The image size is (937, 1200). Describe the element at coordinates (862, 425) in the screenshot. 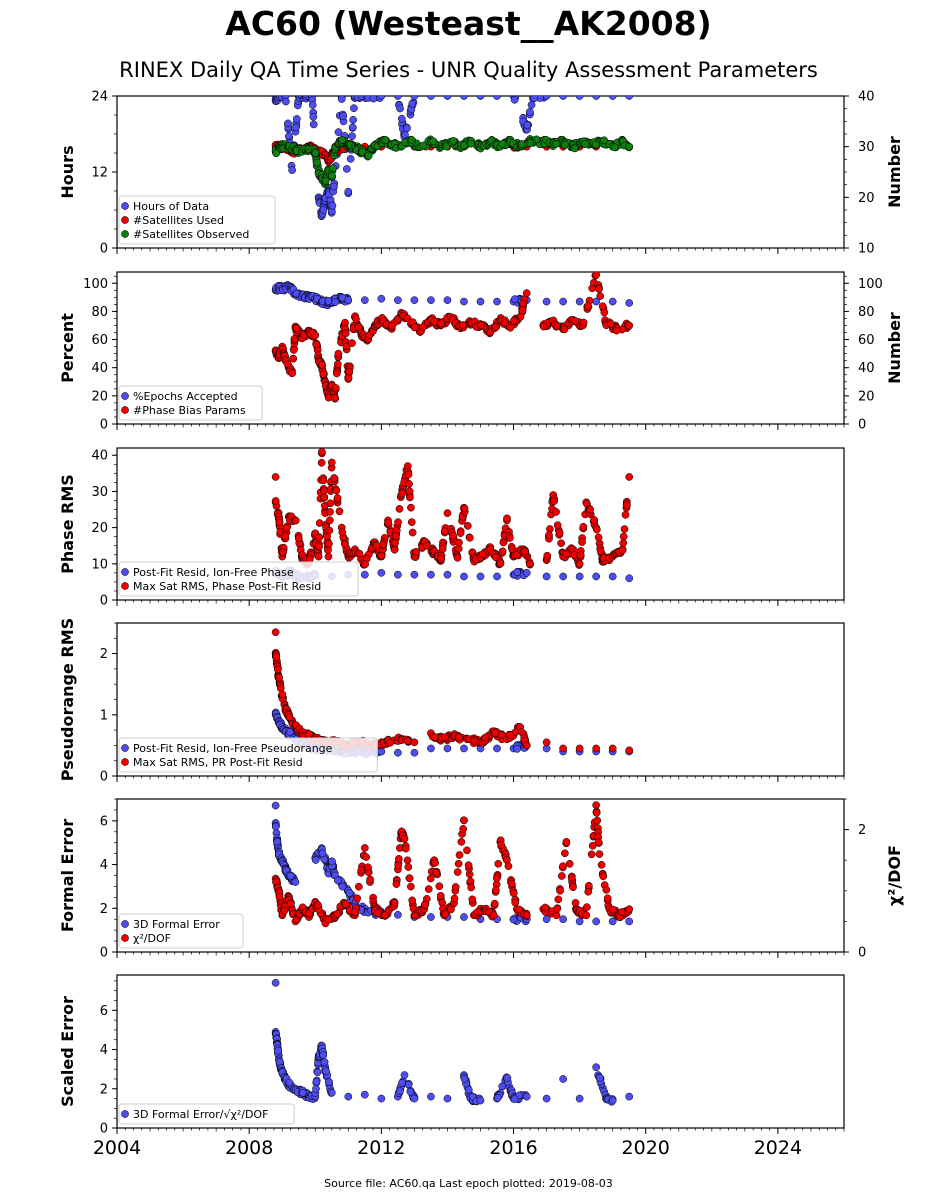

I see `y2-tick-label: 0` at that location.